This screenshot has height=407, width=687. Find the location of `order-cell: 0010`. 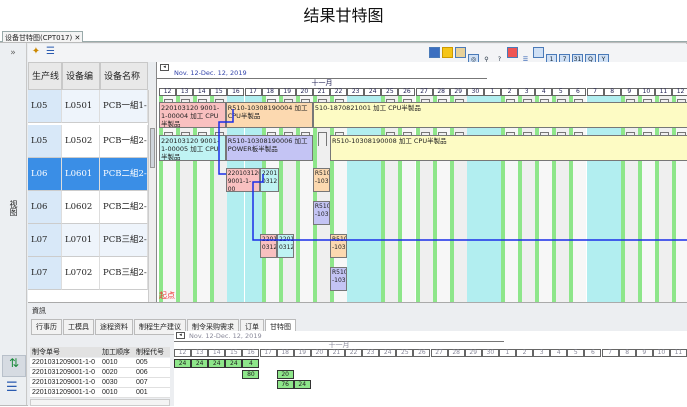

order-cell: 0010 is located at coordinates (110, 362).